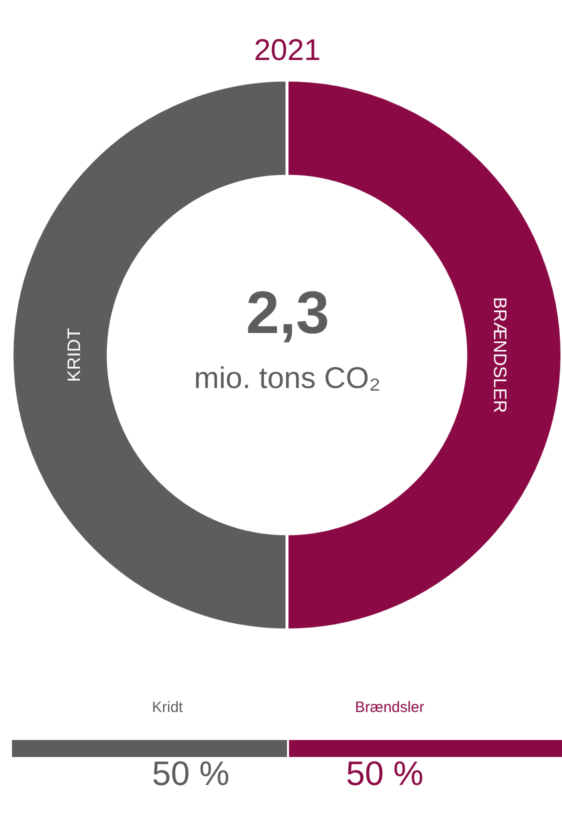  I want to click on slice-label: Kridt, so click(168, 707).